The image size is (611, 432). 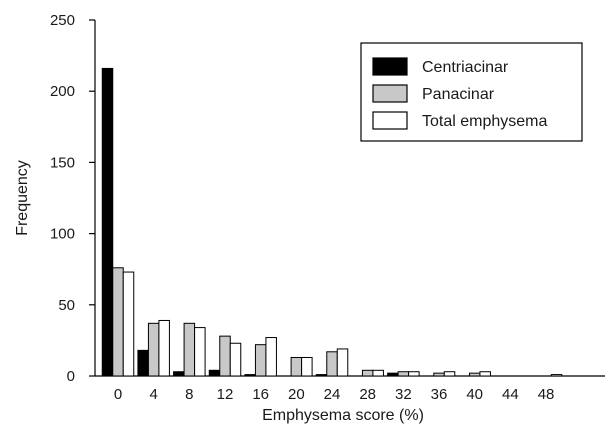 I want to click on x-tick-label: 20, so click(x=296, y=394).